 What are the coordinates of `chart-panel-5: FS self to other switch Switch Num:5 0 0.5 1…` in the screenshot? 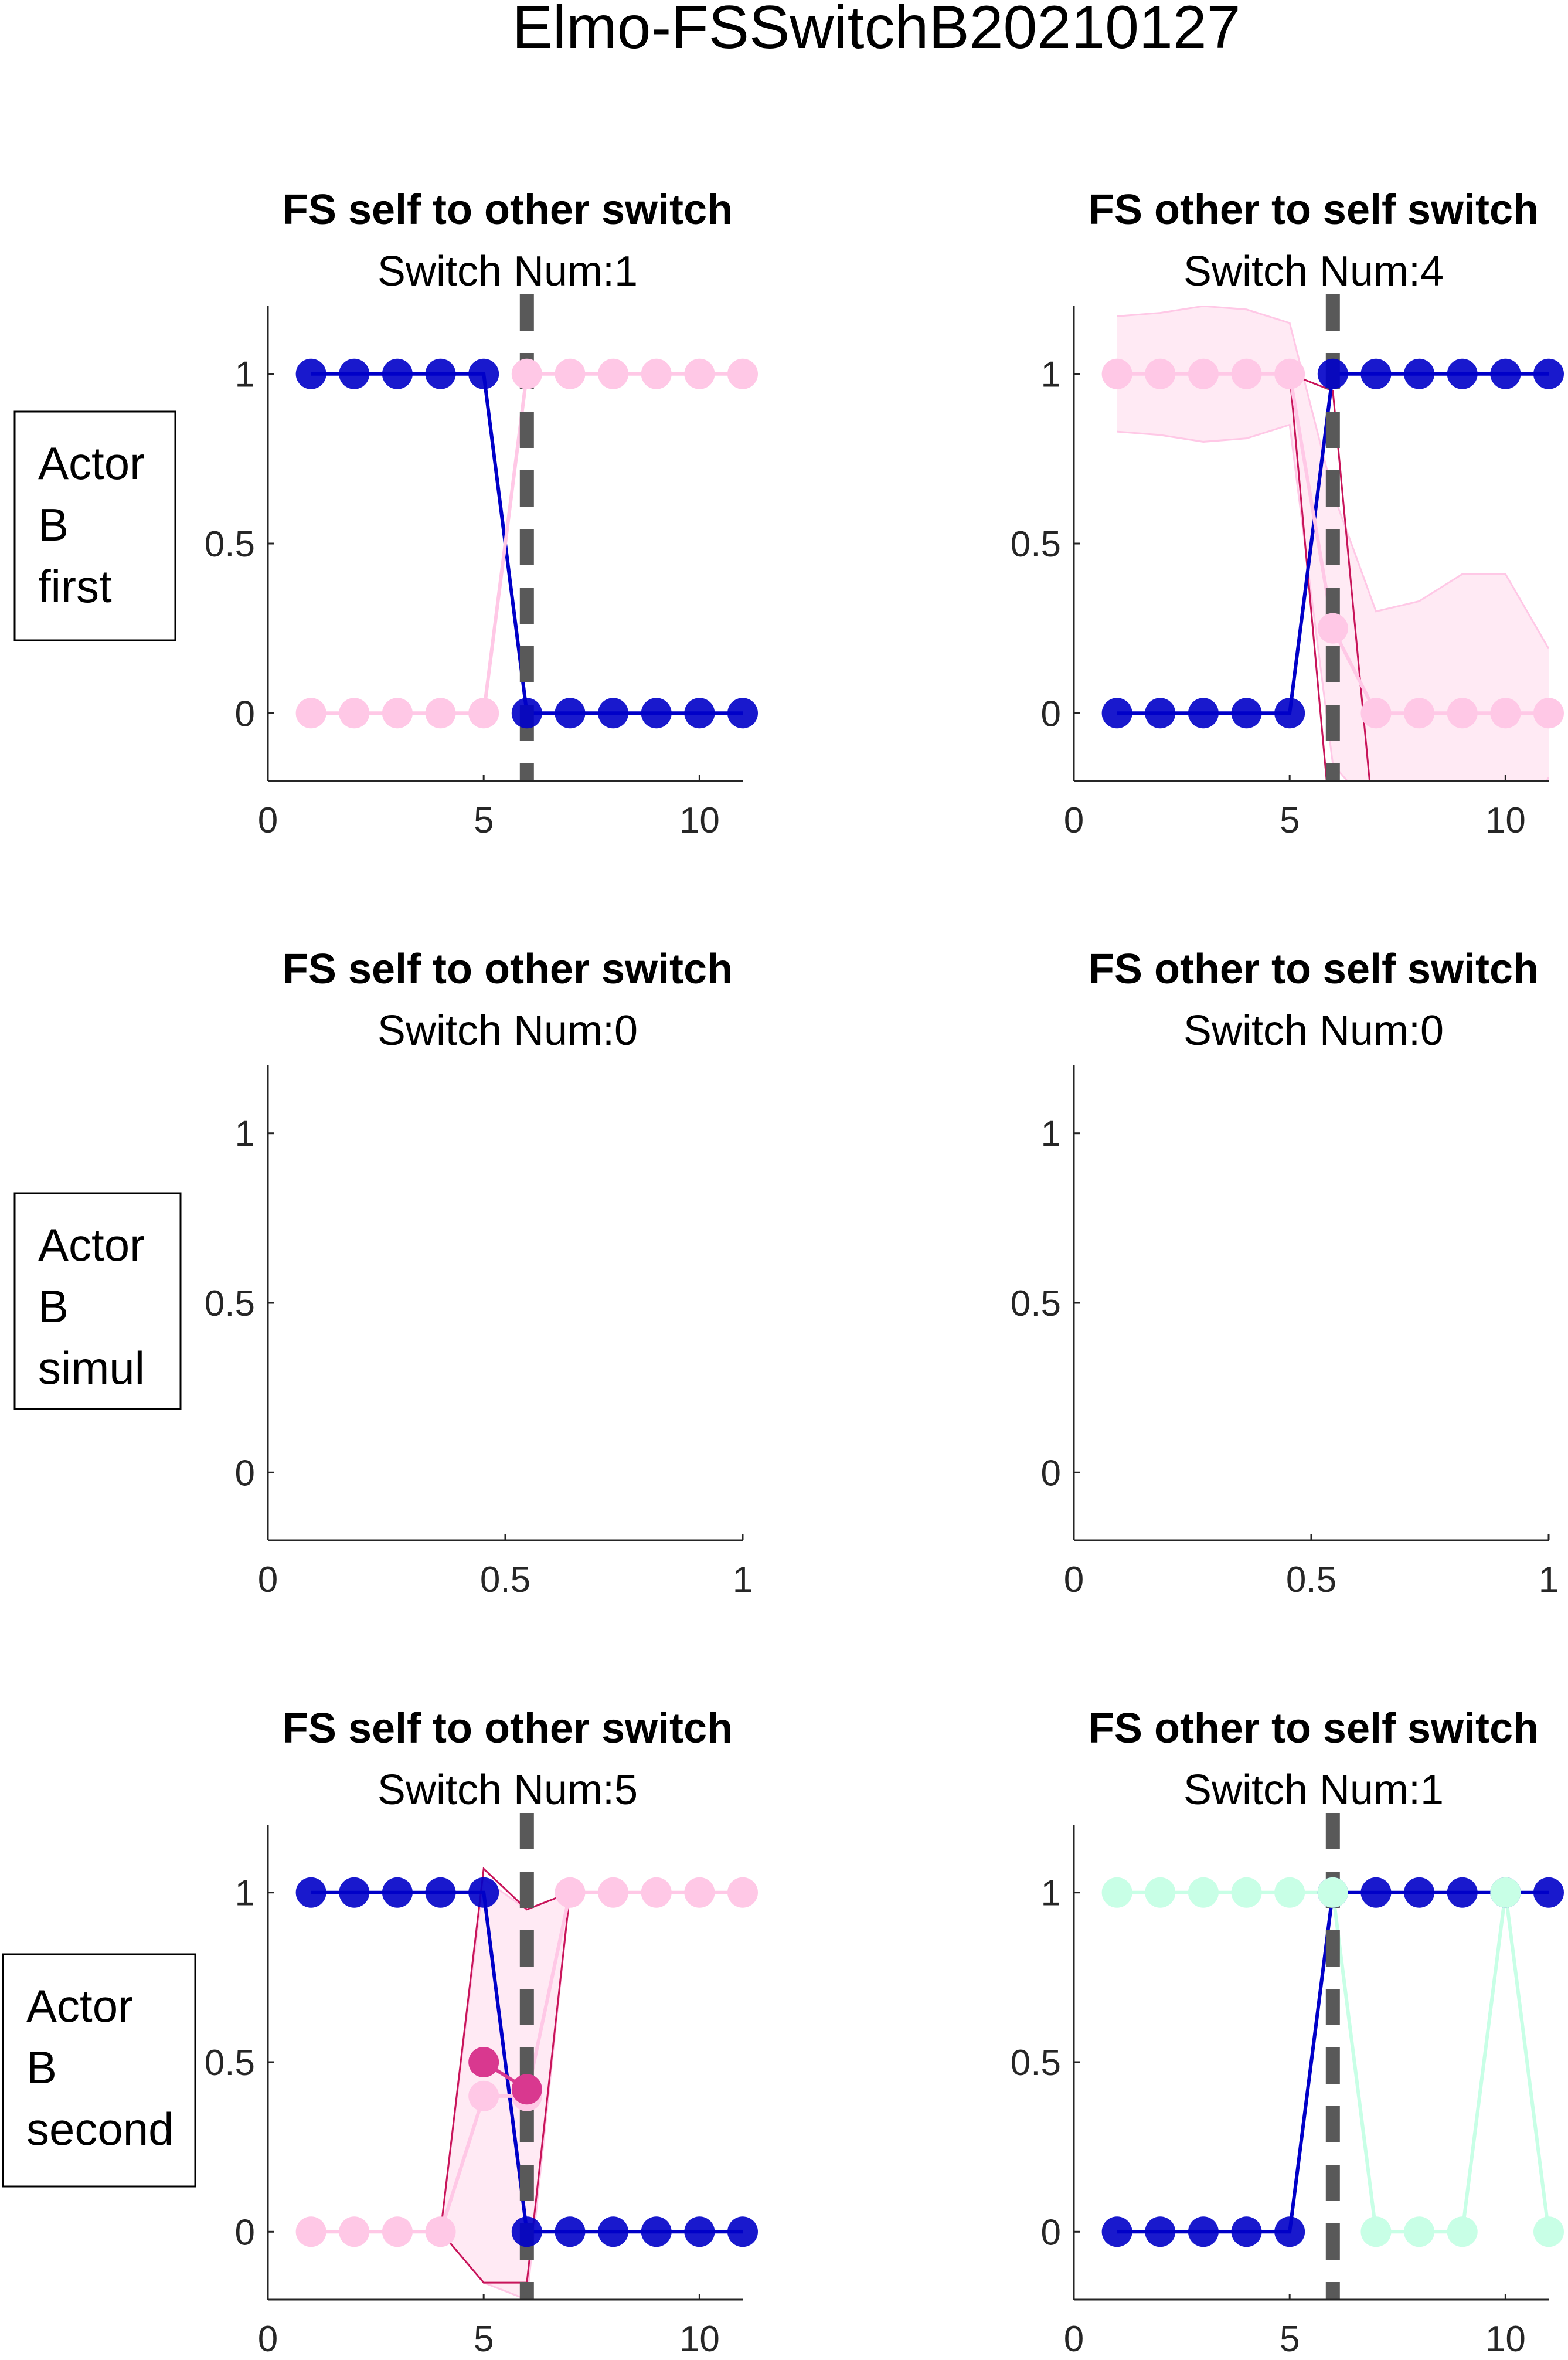 It's located at (482, 2032).